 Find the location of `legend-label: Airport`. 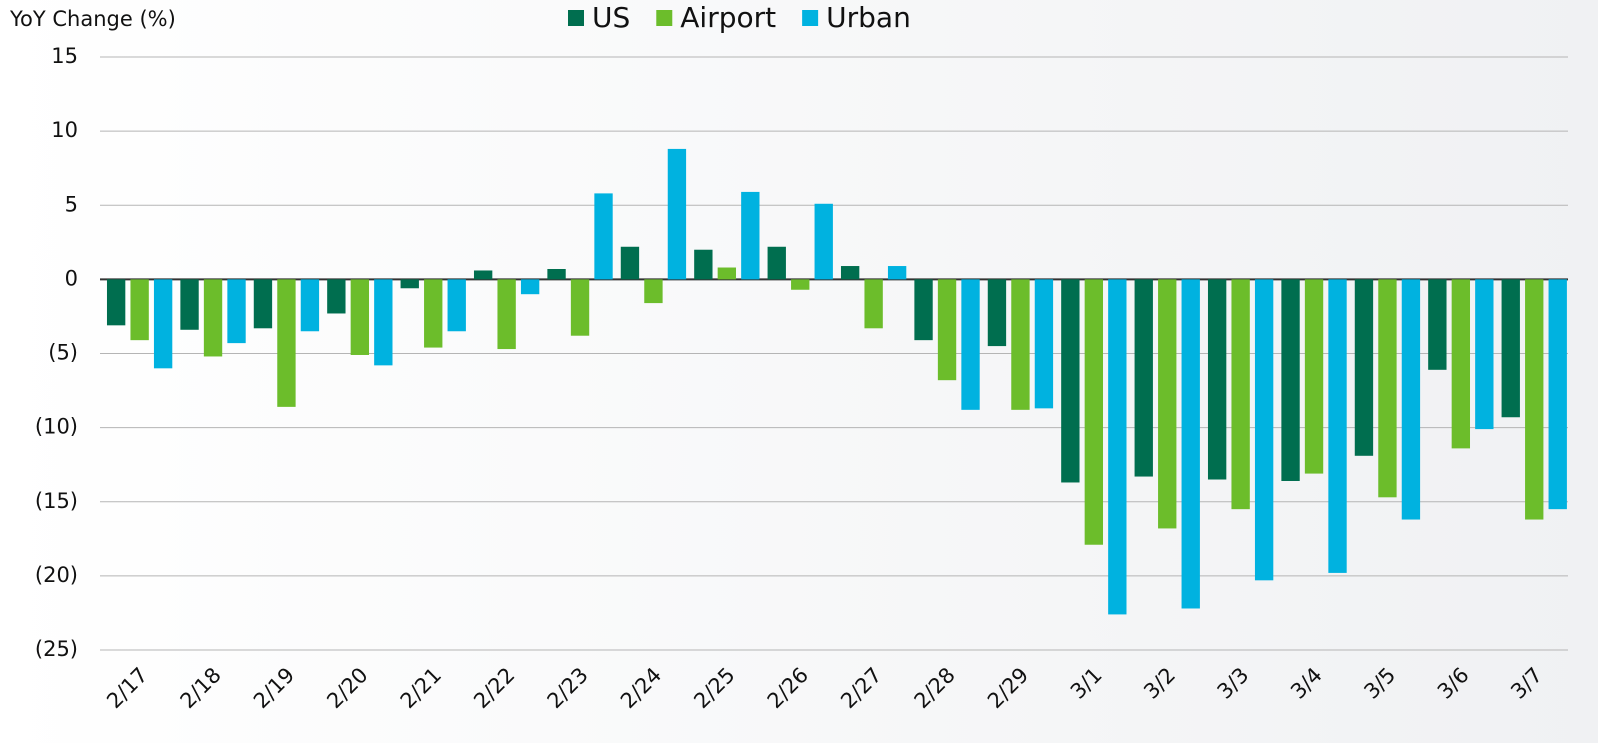

legend-label: Airport is located at coordinates (728, 17).